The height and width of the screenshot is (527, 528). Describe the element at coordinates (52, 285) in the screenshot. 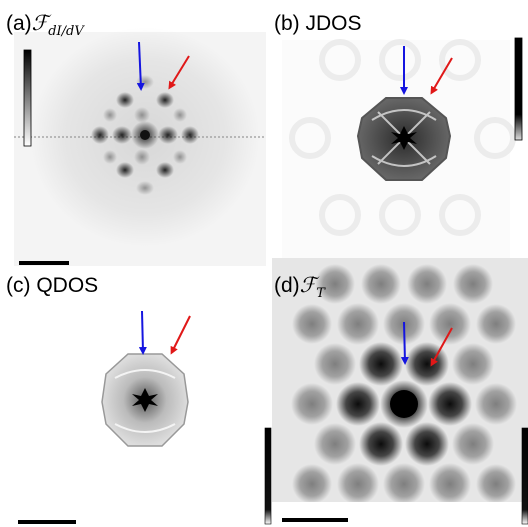

I see `panel-c-label: (c) QDOS` at that location.